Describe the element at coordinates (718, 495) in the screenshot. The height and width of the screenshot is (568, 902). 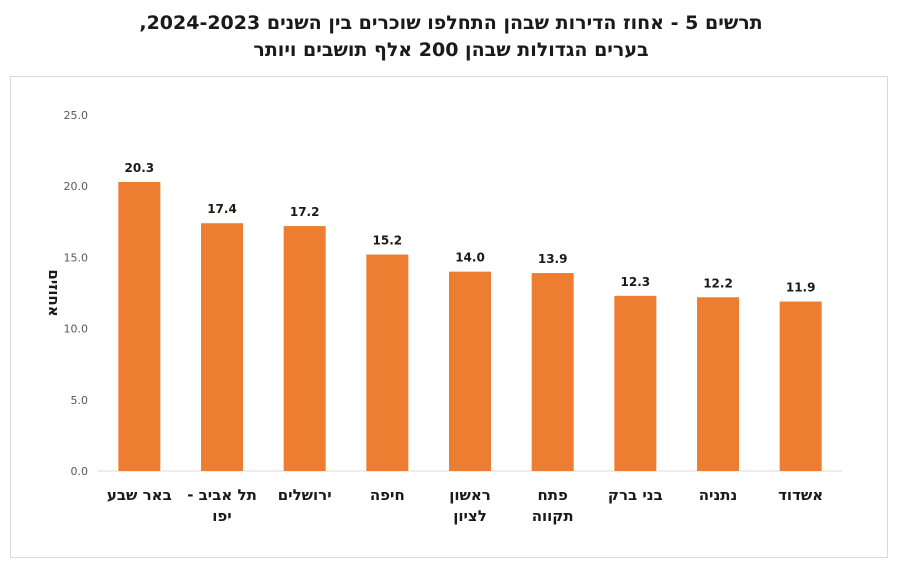
I see `x-tick-label: נתניה` at that location.